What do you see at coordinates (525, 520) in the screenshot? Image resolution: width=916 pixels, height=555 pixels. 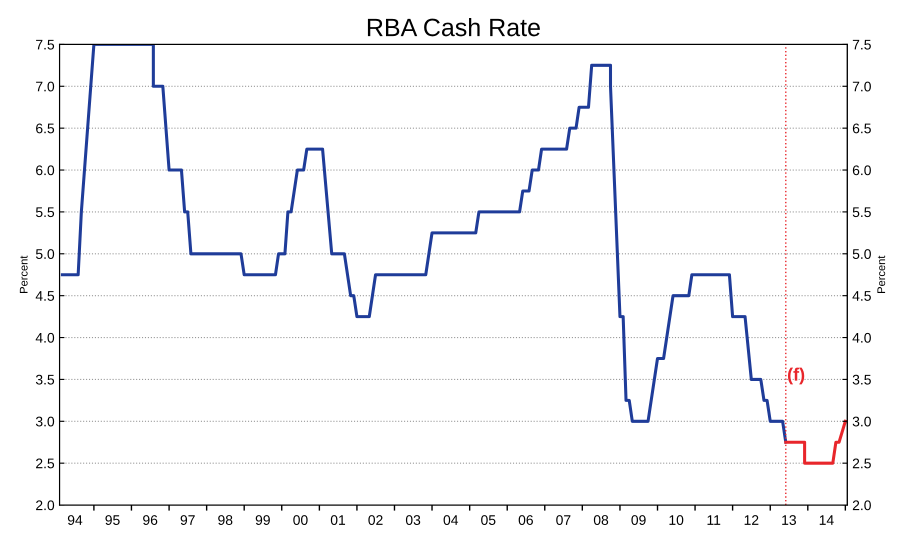 I see `x-tick-label: 06` at bounding box center [525, 520].